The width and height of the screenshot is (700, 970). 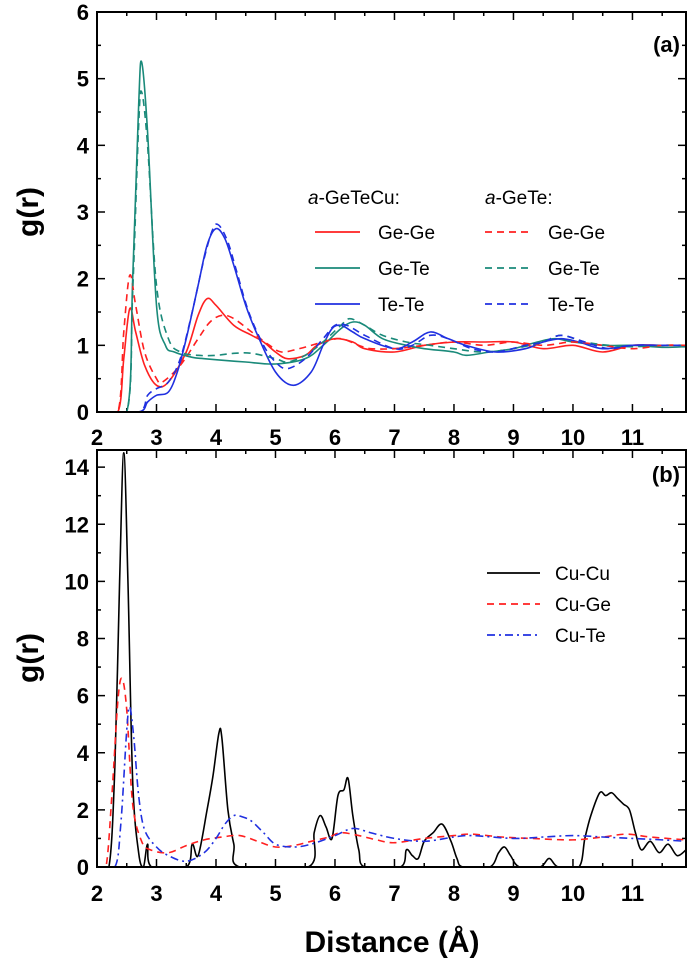 I want to click on y-tick-label: 14, so click(x=77, y=467).